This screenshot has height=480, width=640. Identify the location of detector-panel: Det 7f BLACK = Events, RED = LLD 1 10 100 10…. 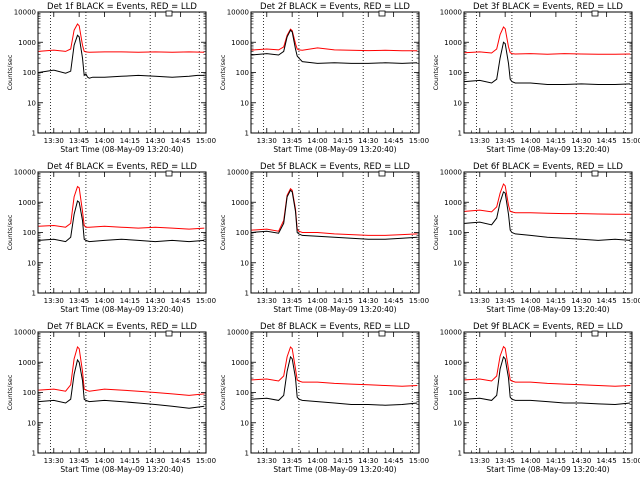
(111, 398).